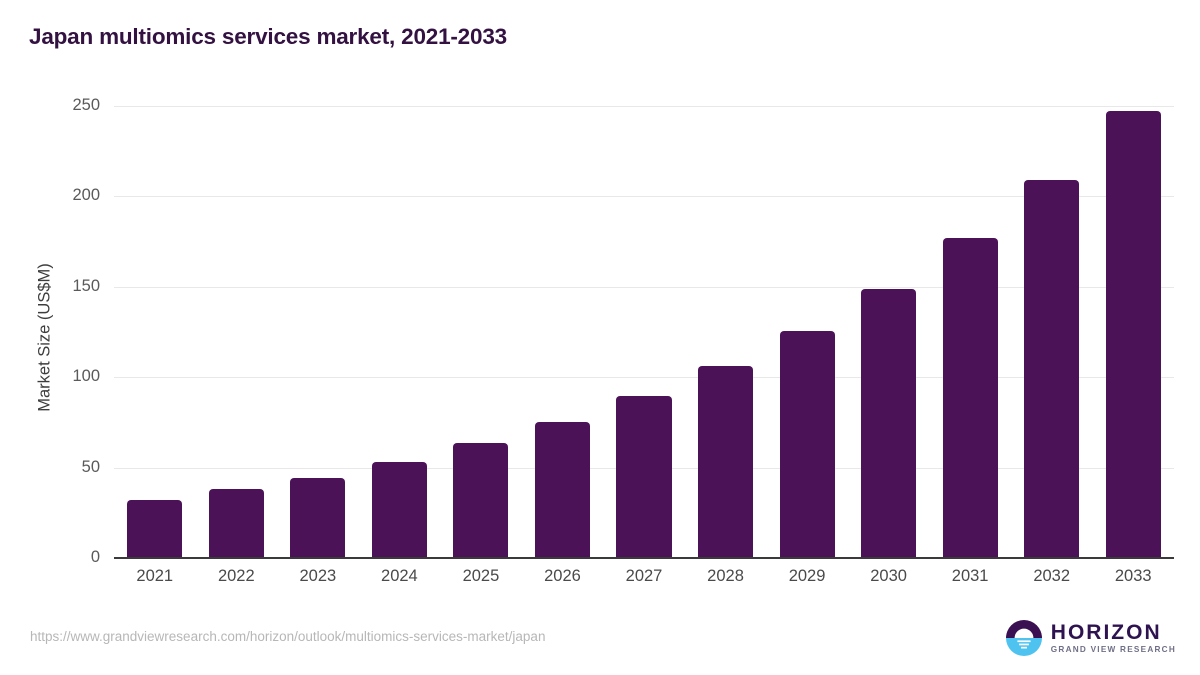 This screenshot has height=675, width=1200. I want to click on y-tick-label: 200, so click(86, 195).